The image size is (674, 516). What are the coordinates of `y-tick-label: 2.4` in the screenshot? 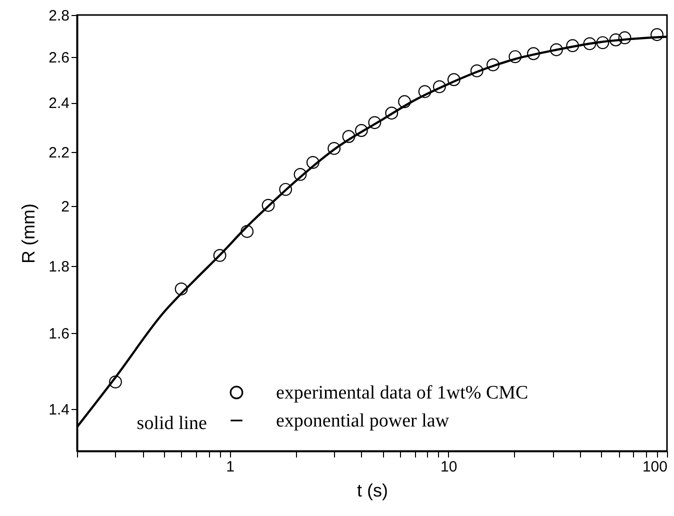 It's located at (59, 103).